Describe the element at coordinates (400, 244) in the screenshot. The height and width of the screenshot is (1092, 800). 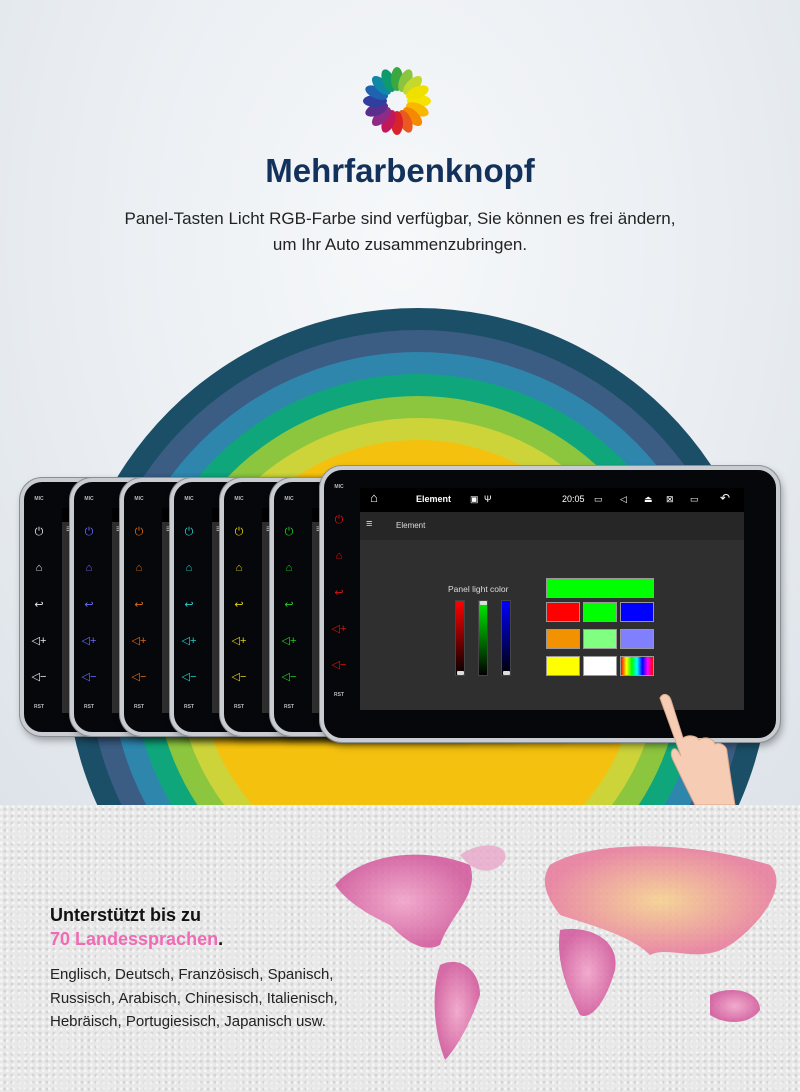
I see `subtitle-line: um Ihr Auto zusammenzubringen.` at that location.